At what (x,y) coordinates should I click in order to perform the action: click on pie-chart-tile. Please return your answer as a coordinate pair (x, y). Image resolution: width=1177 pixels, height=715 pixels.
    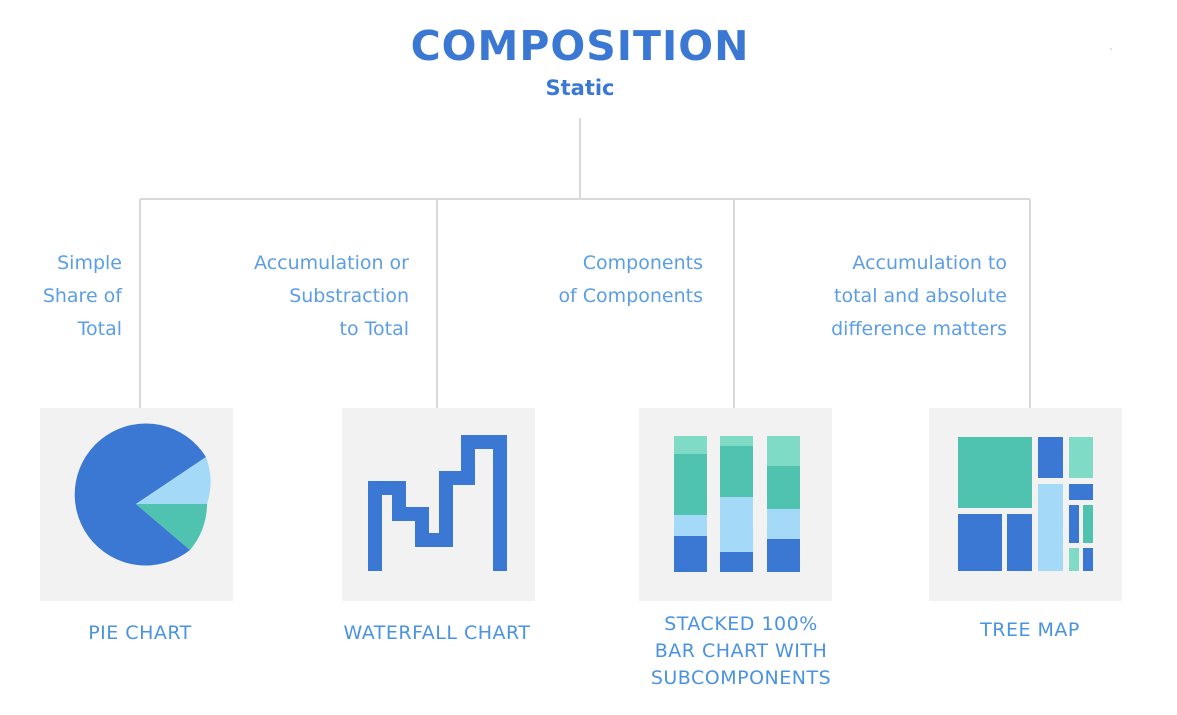
    Looking at the image, I should click on (136, 504).